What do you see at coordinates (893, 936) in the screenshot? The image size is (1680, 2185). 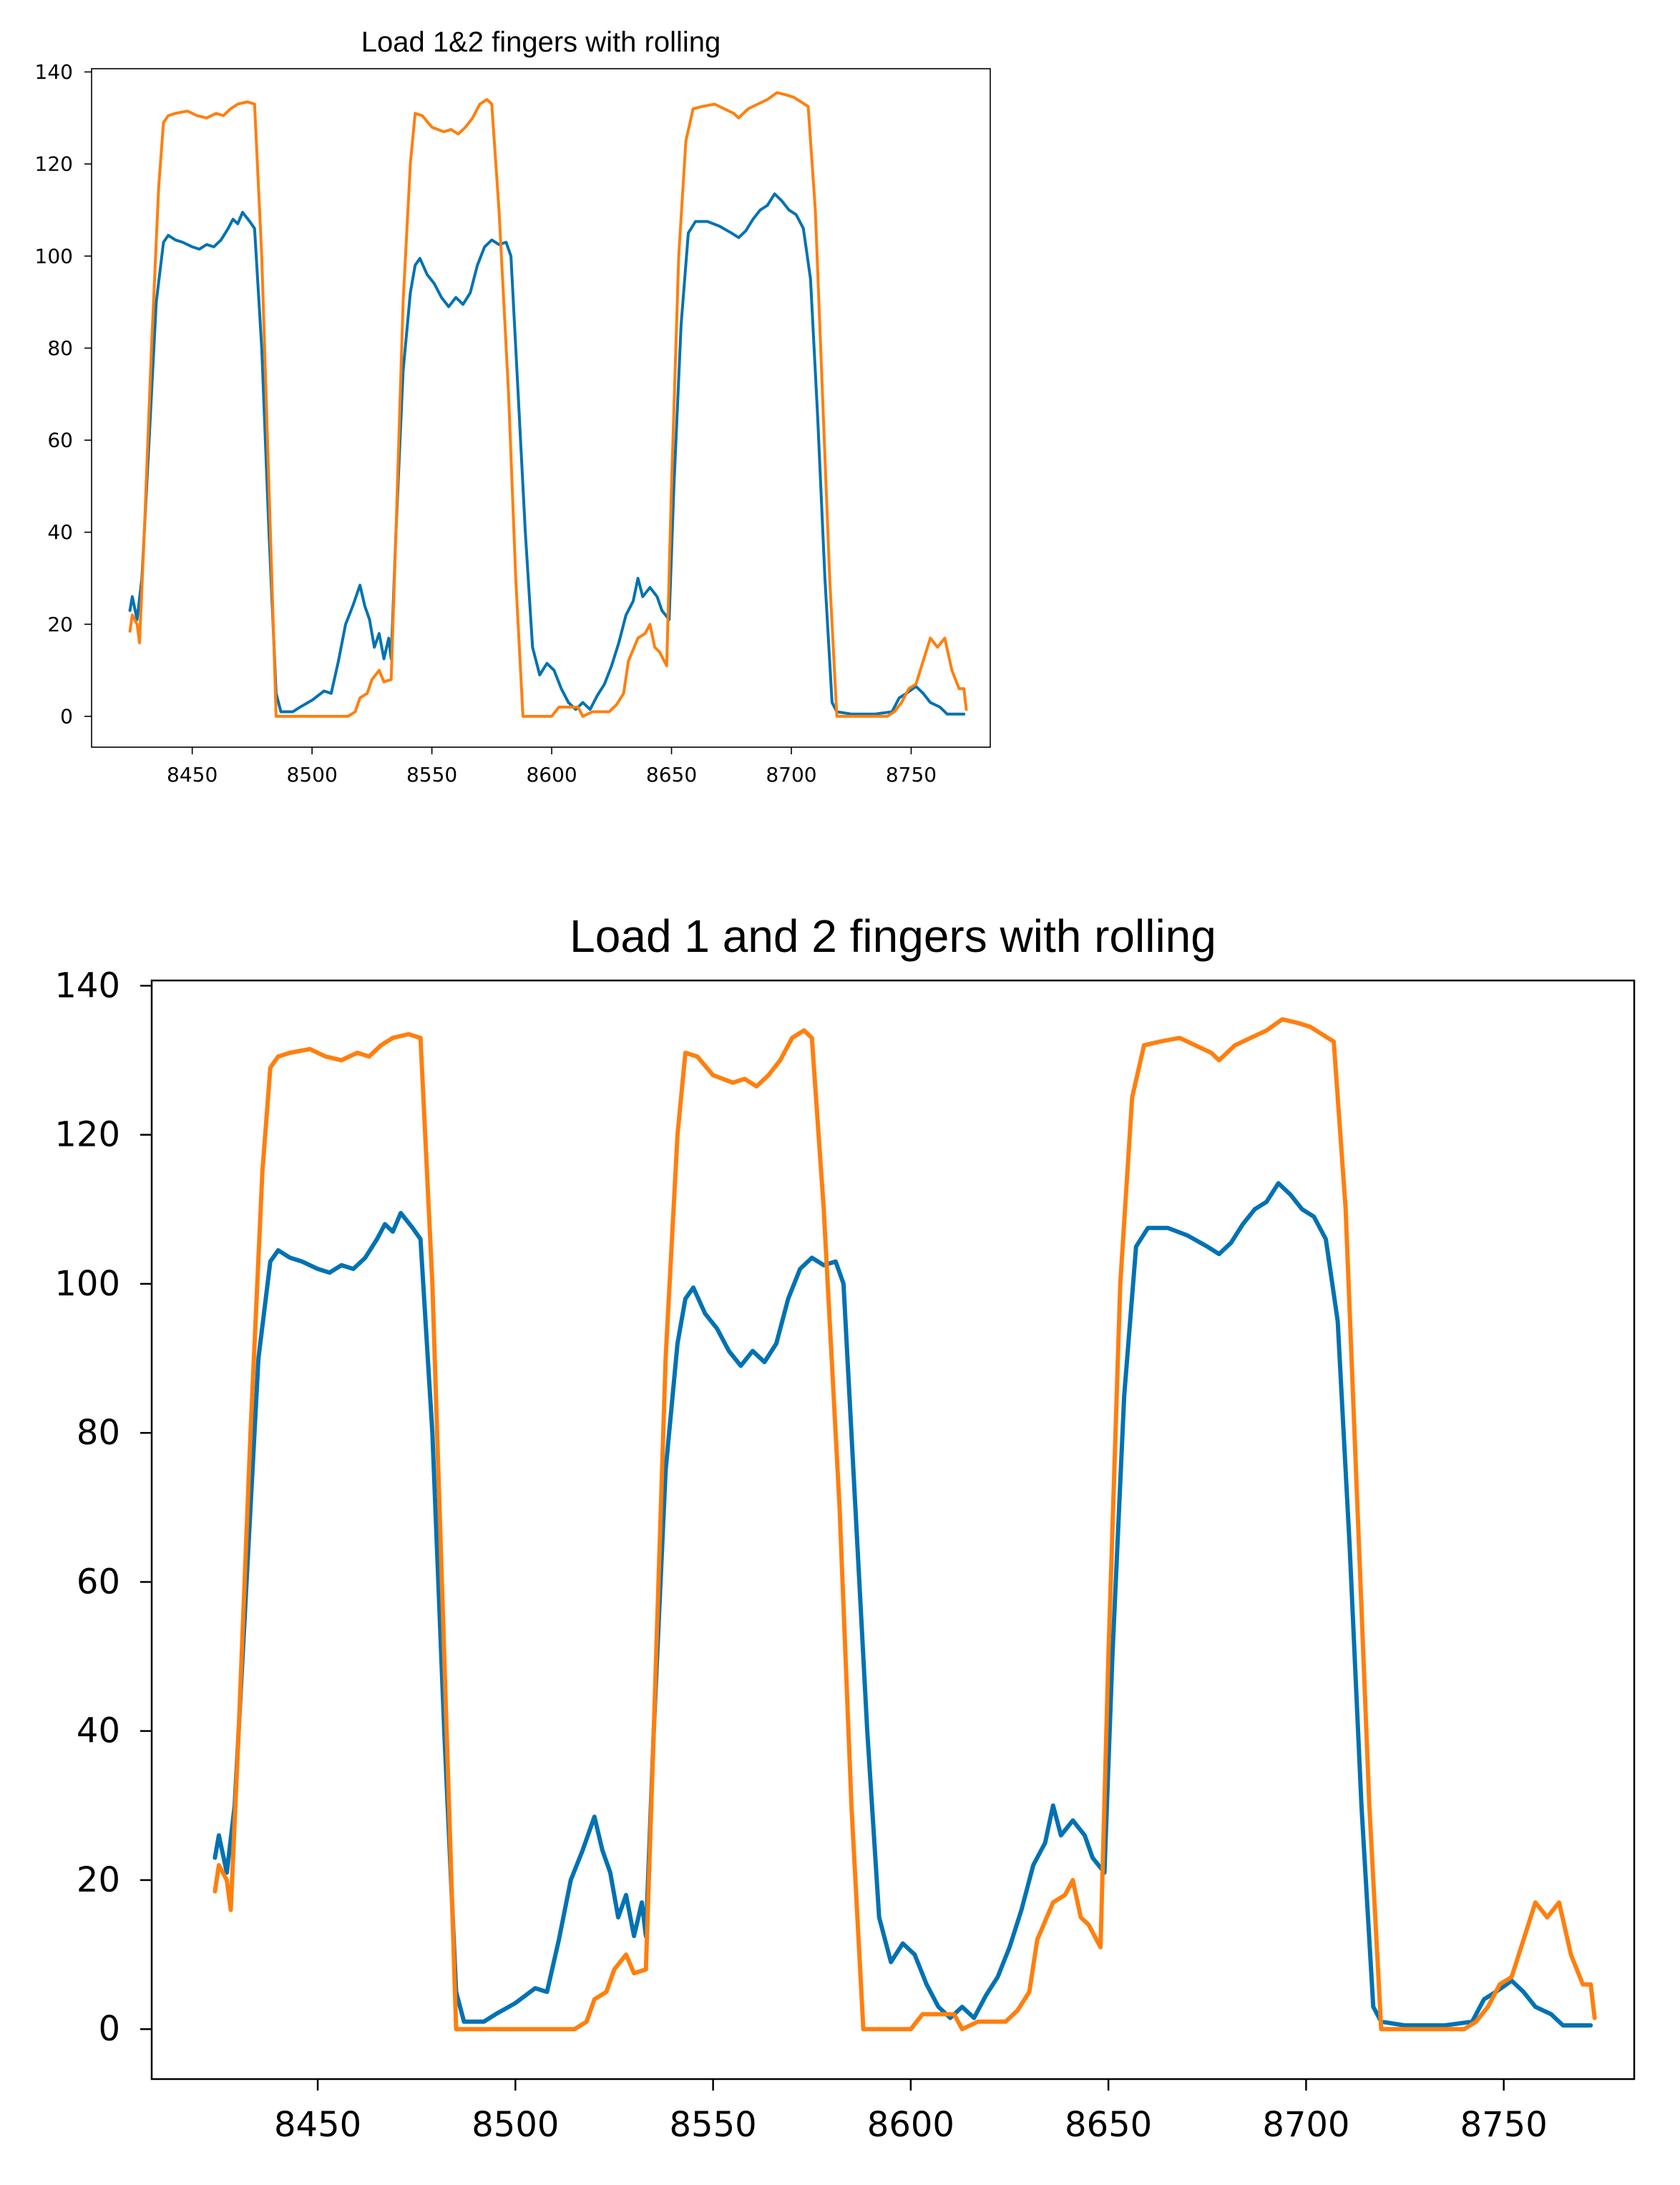 I see `chart-title: Load 1 and 2 fingers with rolling` at bounding box center [893, 936].